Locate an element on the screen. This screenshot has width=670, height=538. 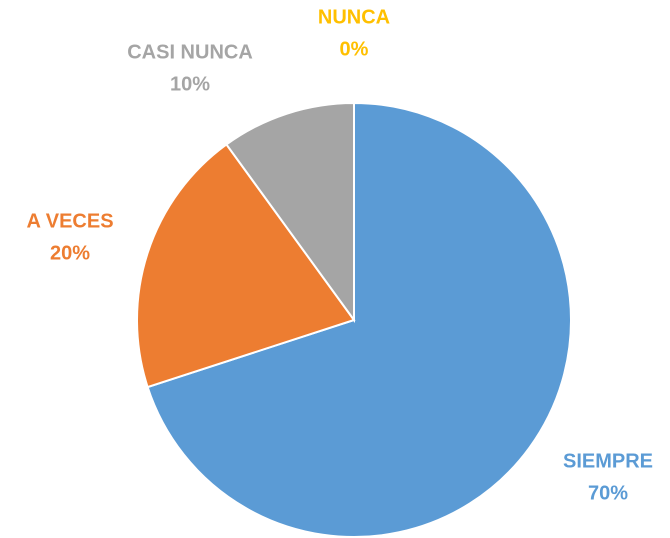
slice-value-label: 10% is located at coordinates (190, 84).